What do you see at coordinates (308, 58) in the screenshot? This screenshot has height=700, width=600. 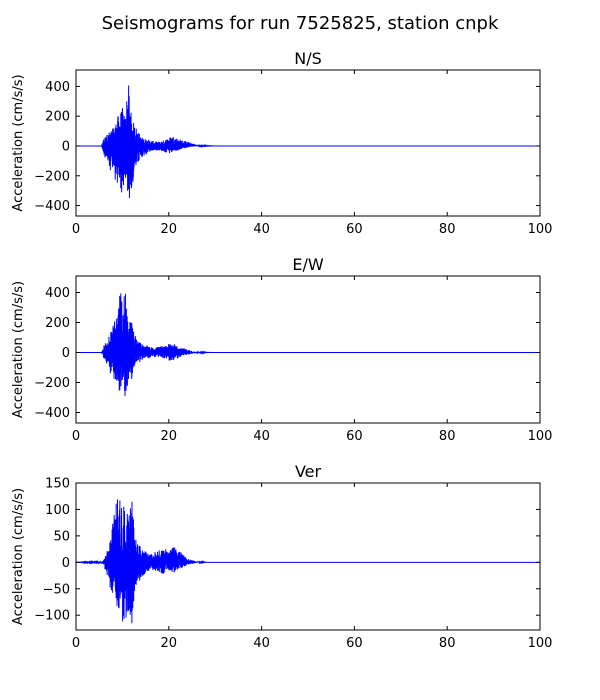 I see `panel-title: N/S` at bounding box center [308, 58].